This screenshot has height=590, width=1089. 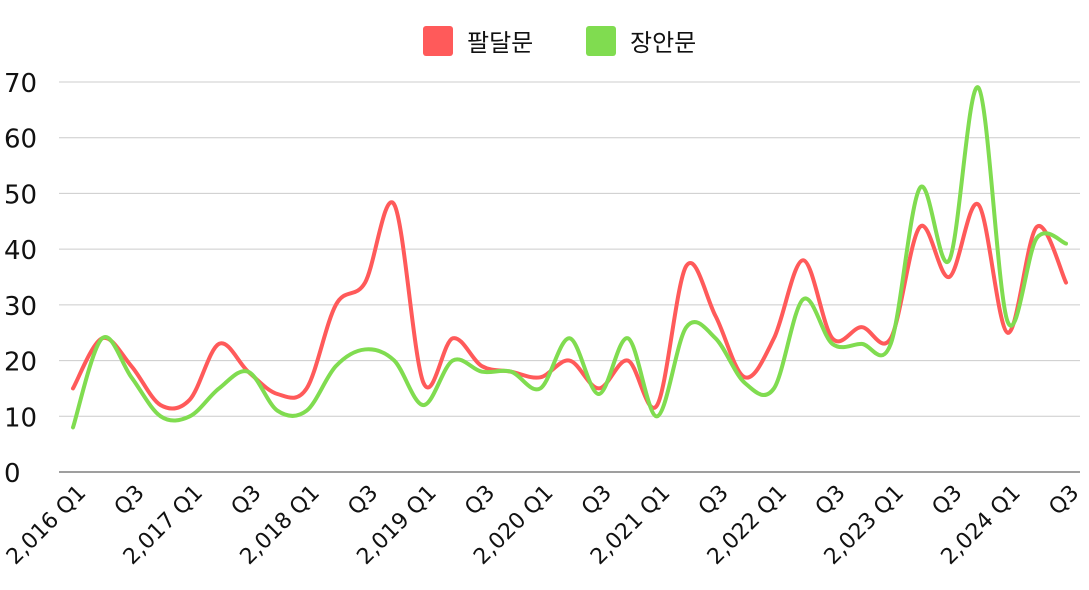 I want to click on legend-item: 장안문, so click(x=641, y=41).